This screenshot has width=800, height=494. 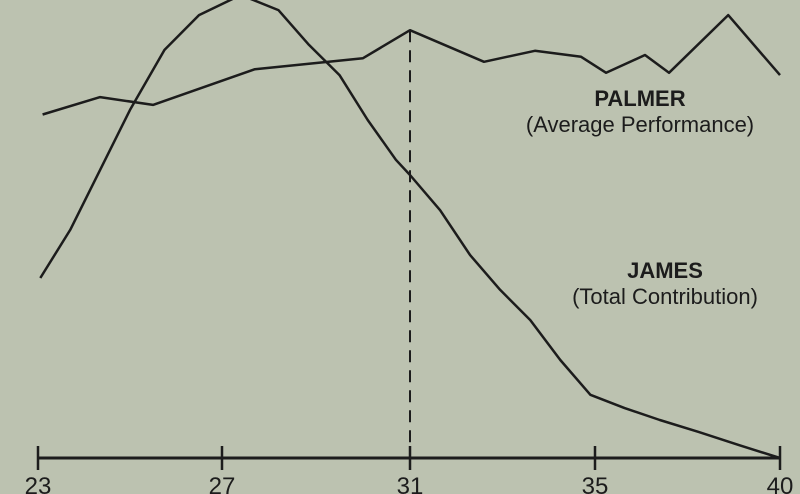 I want to click on palmer-legend: PALMER (Average Performance), so click(x=640, y=112).